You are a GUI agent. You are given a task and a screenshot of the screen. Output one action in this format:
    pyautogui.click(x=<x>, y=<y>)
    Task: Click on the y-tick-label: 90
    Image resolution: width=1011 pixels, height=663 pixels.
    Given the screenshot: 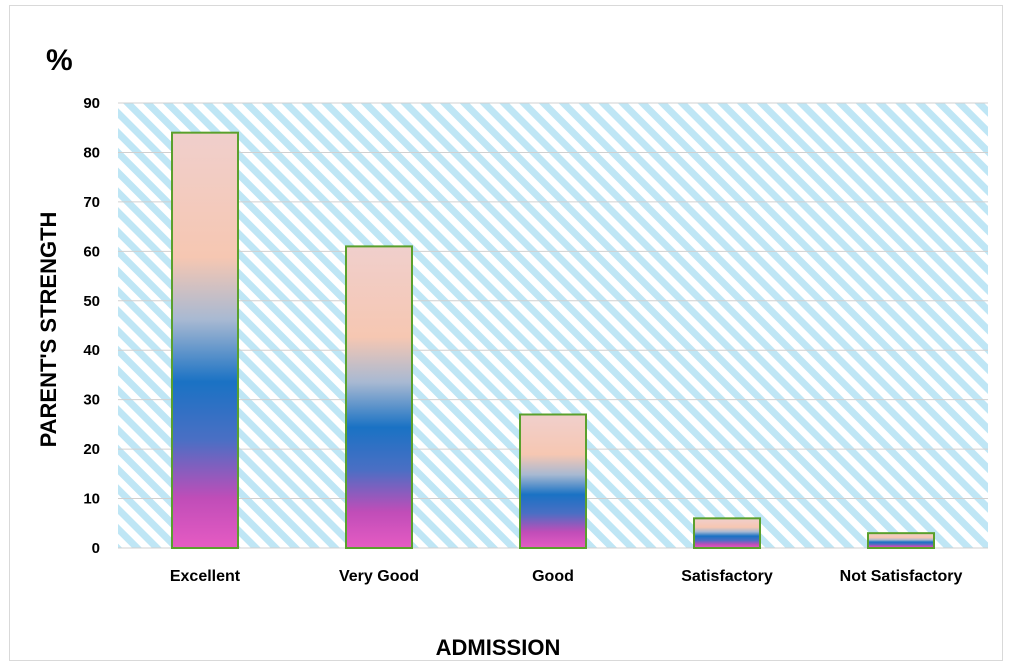 What is the action you would take?
    pyautogui.click(x=91, y=103)
    